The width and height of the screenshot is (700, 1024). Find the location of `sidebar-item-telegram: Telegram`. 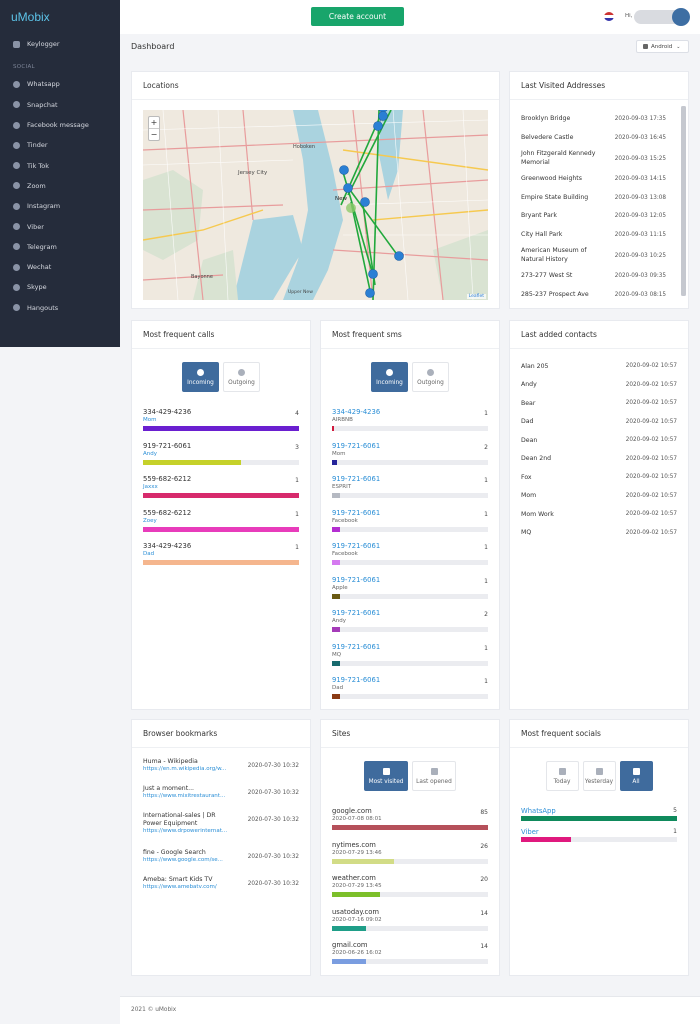

sidebar-item-telegram: Telegram is located at coordinates (60, 247).